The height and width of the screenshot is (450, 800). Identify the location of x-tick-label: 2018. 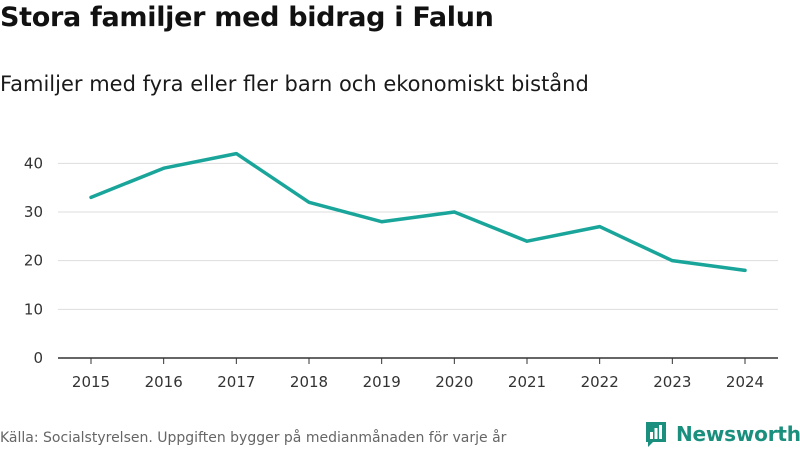
(309, 382).